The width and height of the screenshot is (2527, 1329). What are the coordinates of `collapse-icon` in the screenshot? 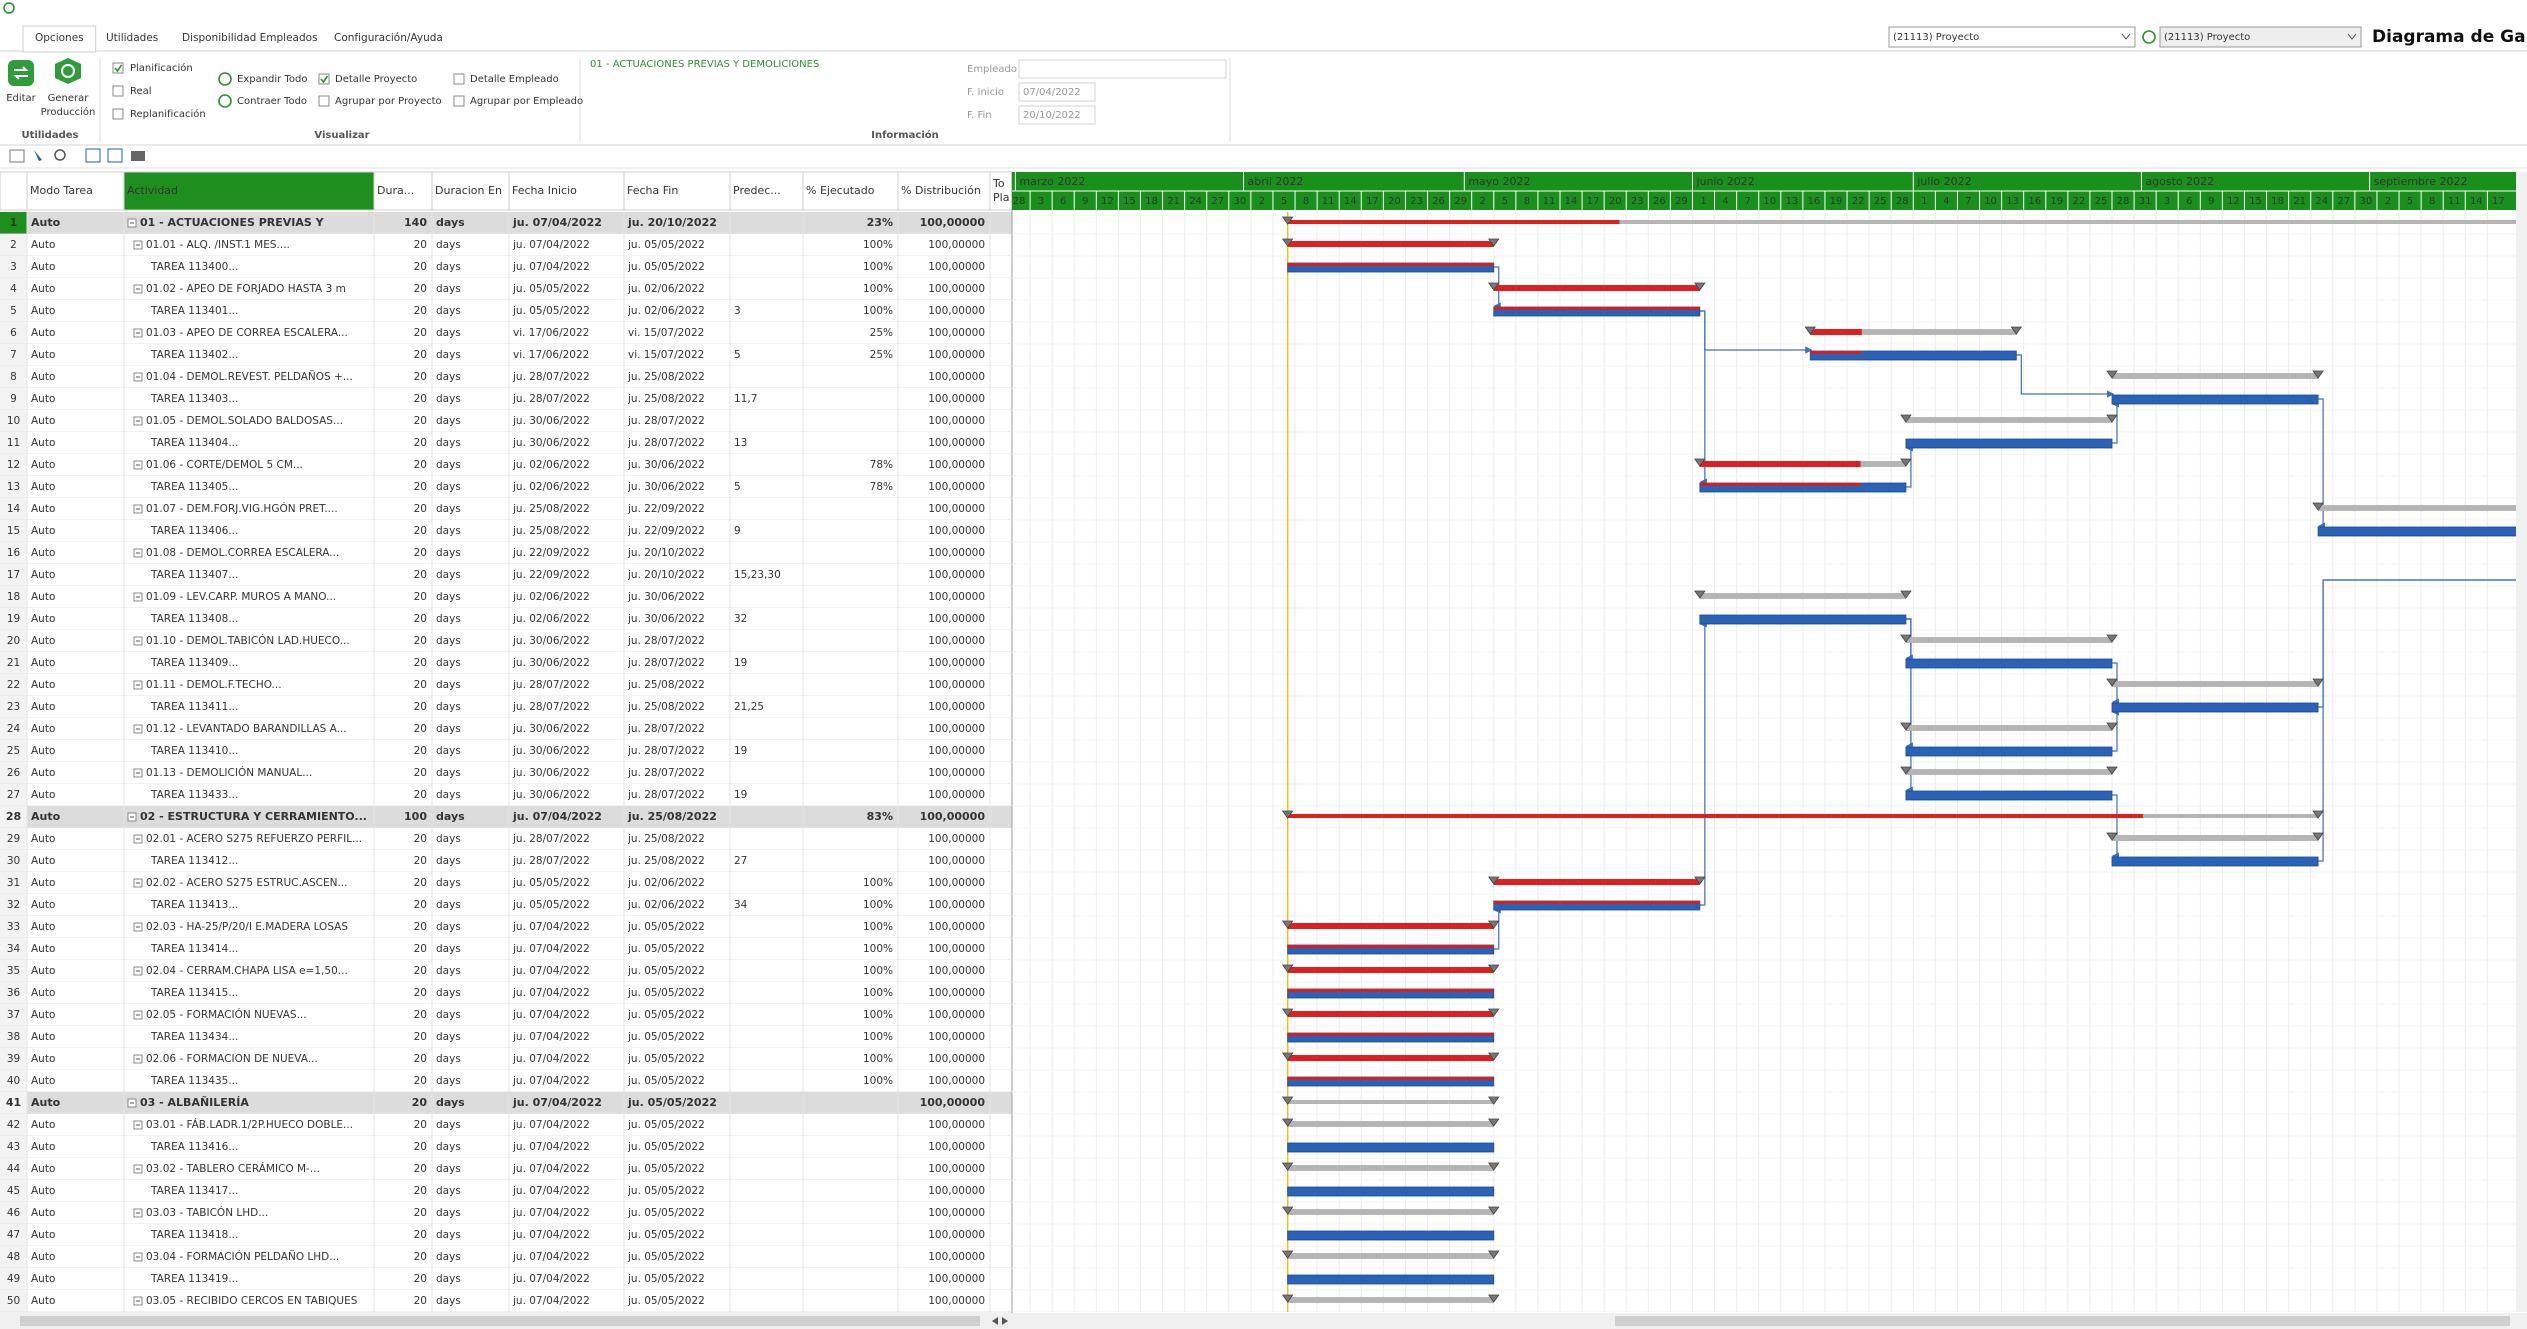 It's located at (225, 101).